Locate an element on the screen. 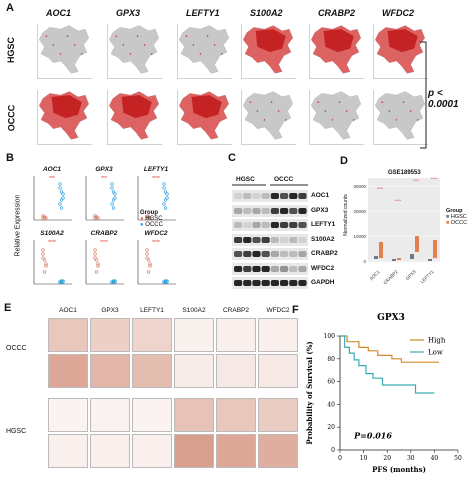 The width and height of the screenshot is (474, 489). umap-occc-aoc1 is located at coordinates (65, 117).